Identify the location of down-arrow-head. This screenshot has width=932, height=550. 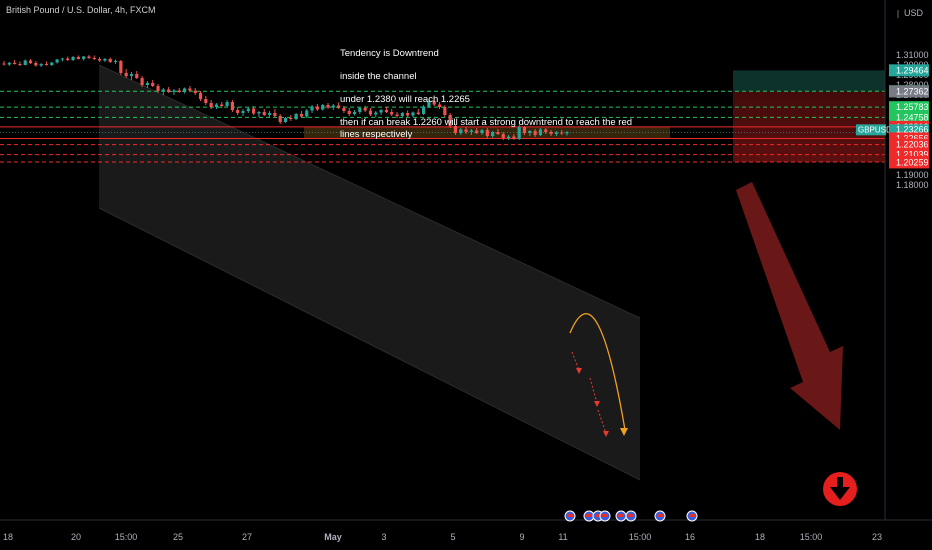
(840, 493).